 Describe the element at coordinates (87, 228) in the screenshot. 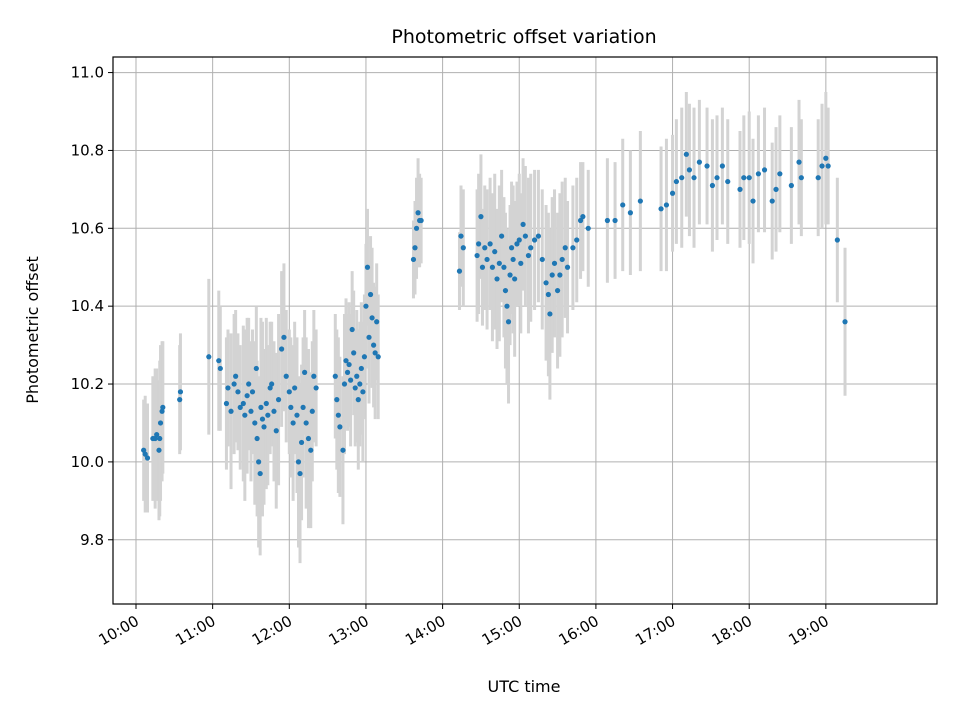

I see `y-tick-label: 10.6` at that location.